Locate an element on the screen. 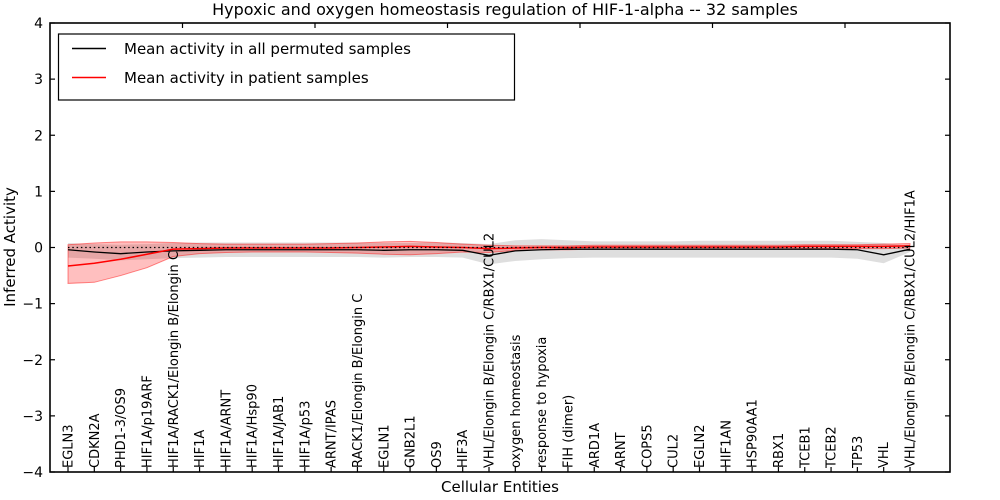 The height and width of the screenshot is (500, 1000). x-tick-label: RBX1 is located at coordinates (779, 450).